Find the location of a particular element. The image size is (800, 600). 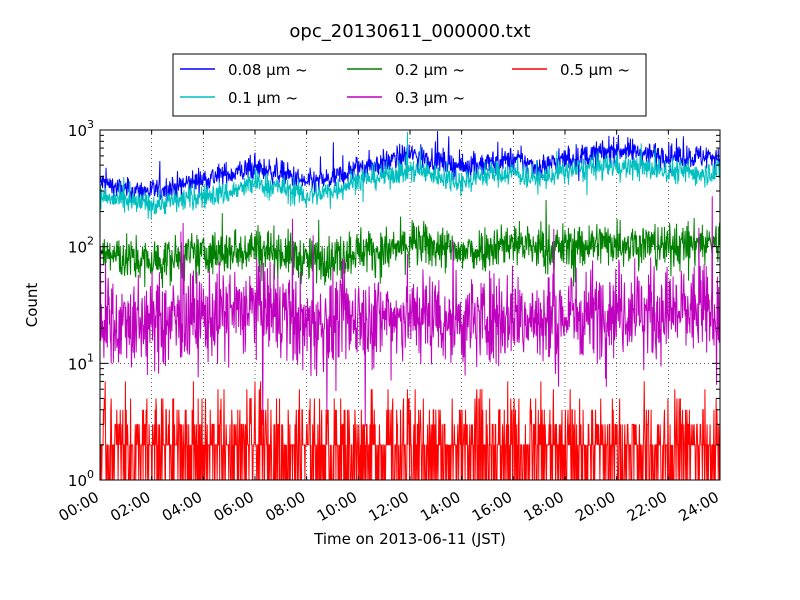

x-axis-label: Time on 2013-06-11 (JST) is located at coordinates (409, 539).